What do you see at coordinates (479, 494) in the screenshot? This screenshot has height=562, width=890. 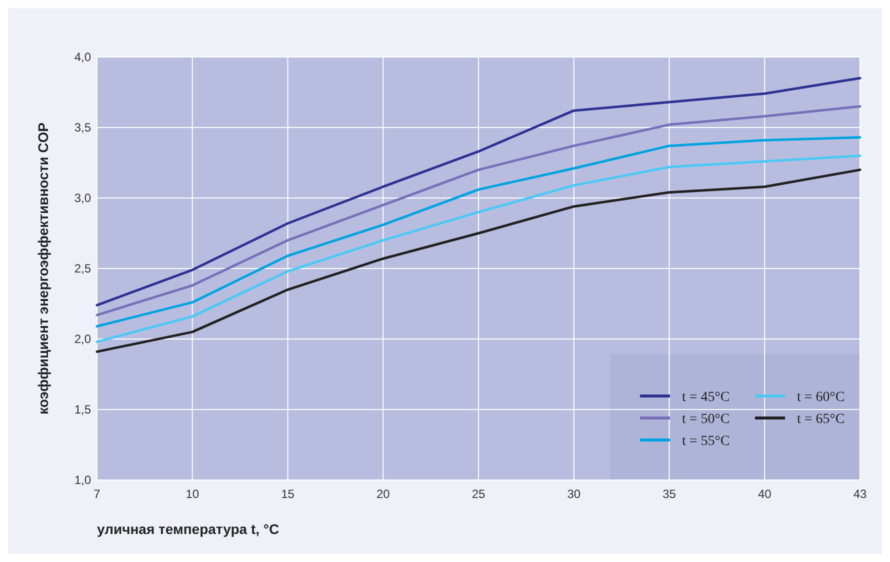 I see `x-tick-label: 25` at bounding box center [479, 494].